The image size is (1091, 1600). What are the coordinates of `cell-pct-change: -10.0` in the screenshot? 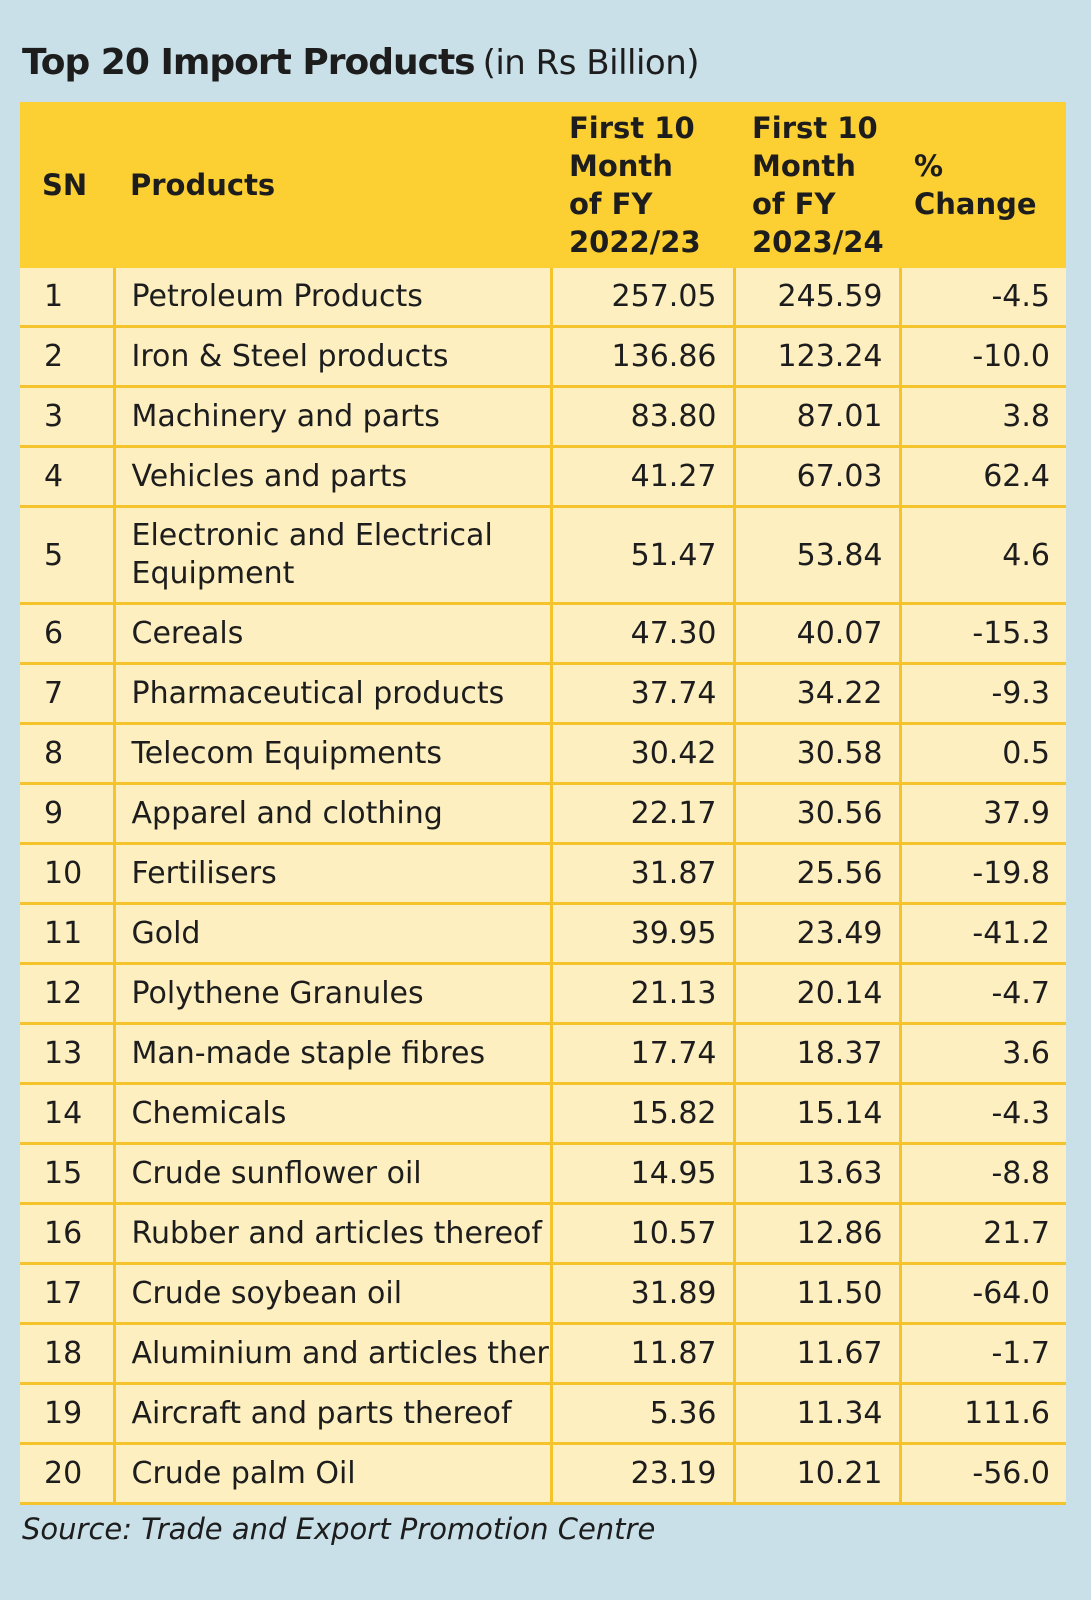 It's located at (983, 357).